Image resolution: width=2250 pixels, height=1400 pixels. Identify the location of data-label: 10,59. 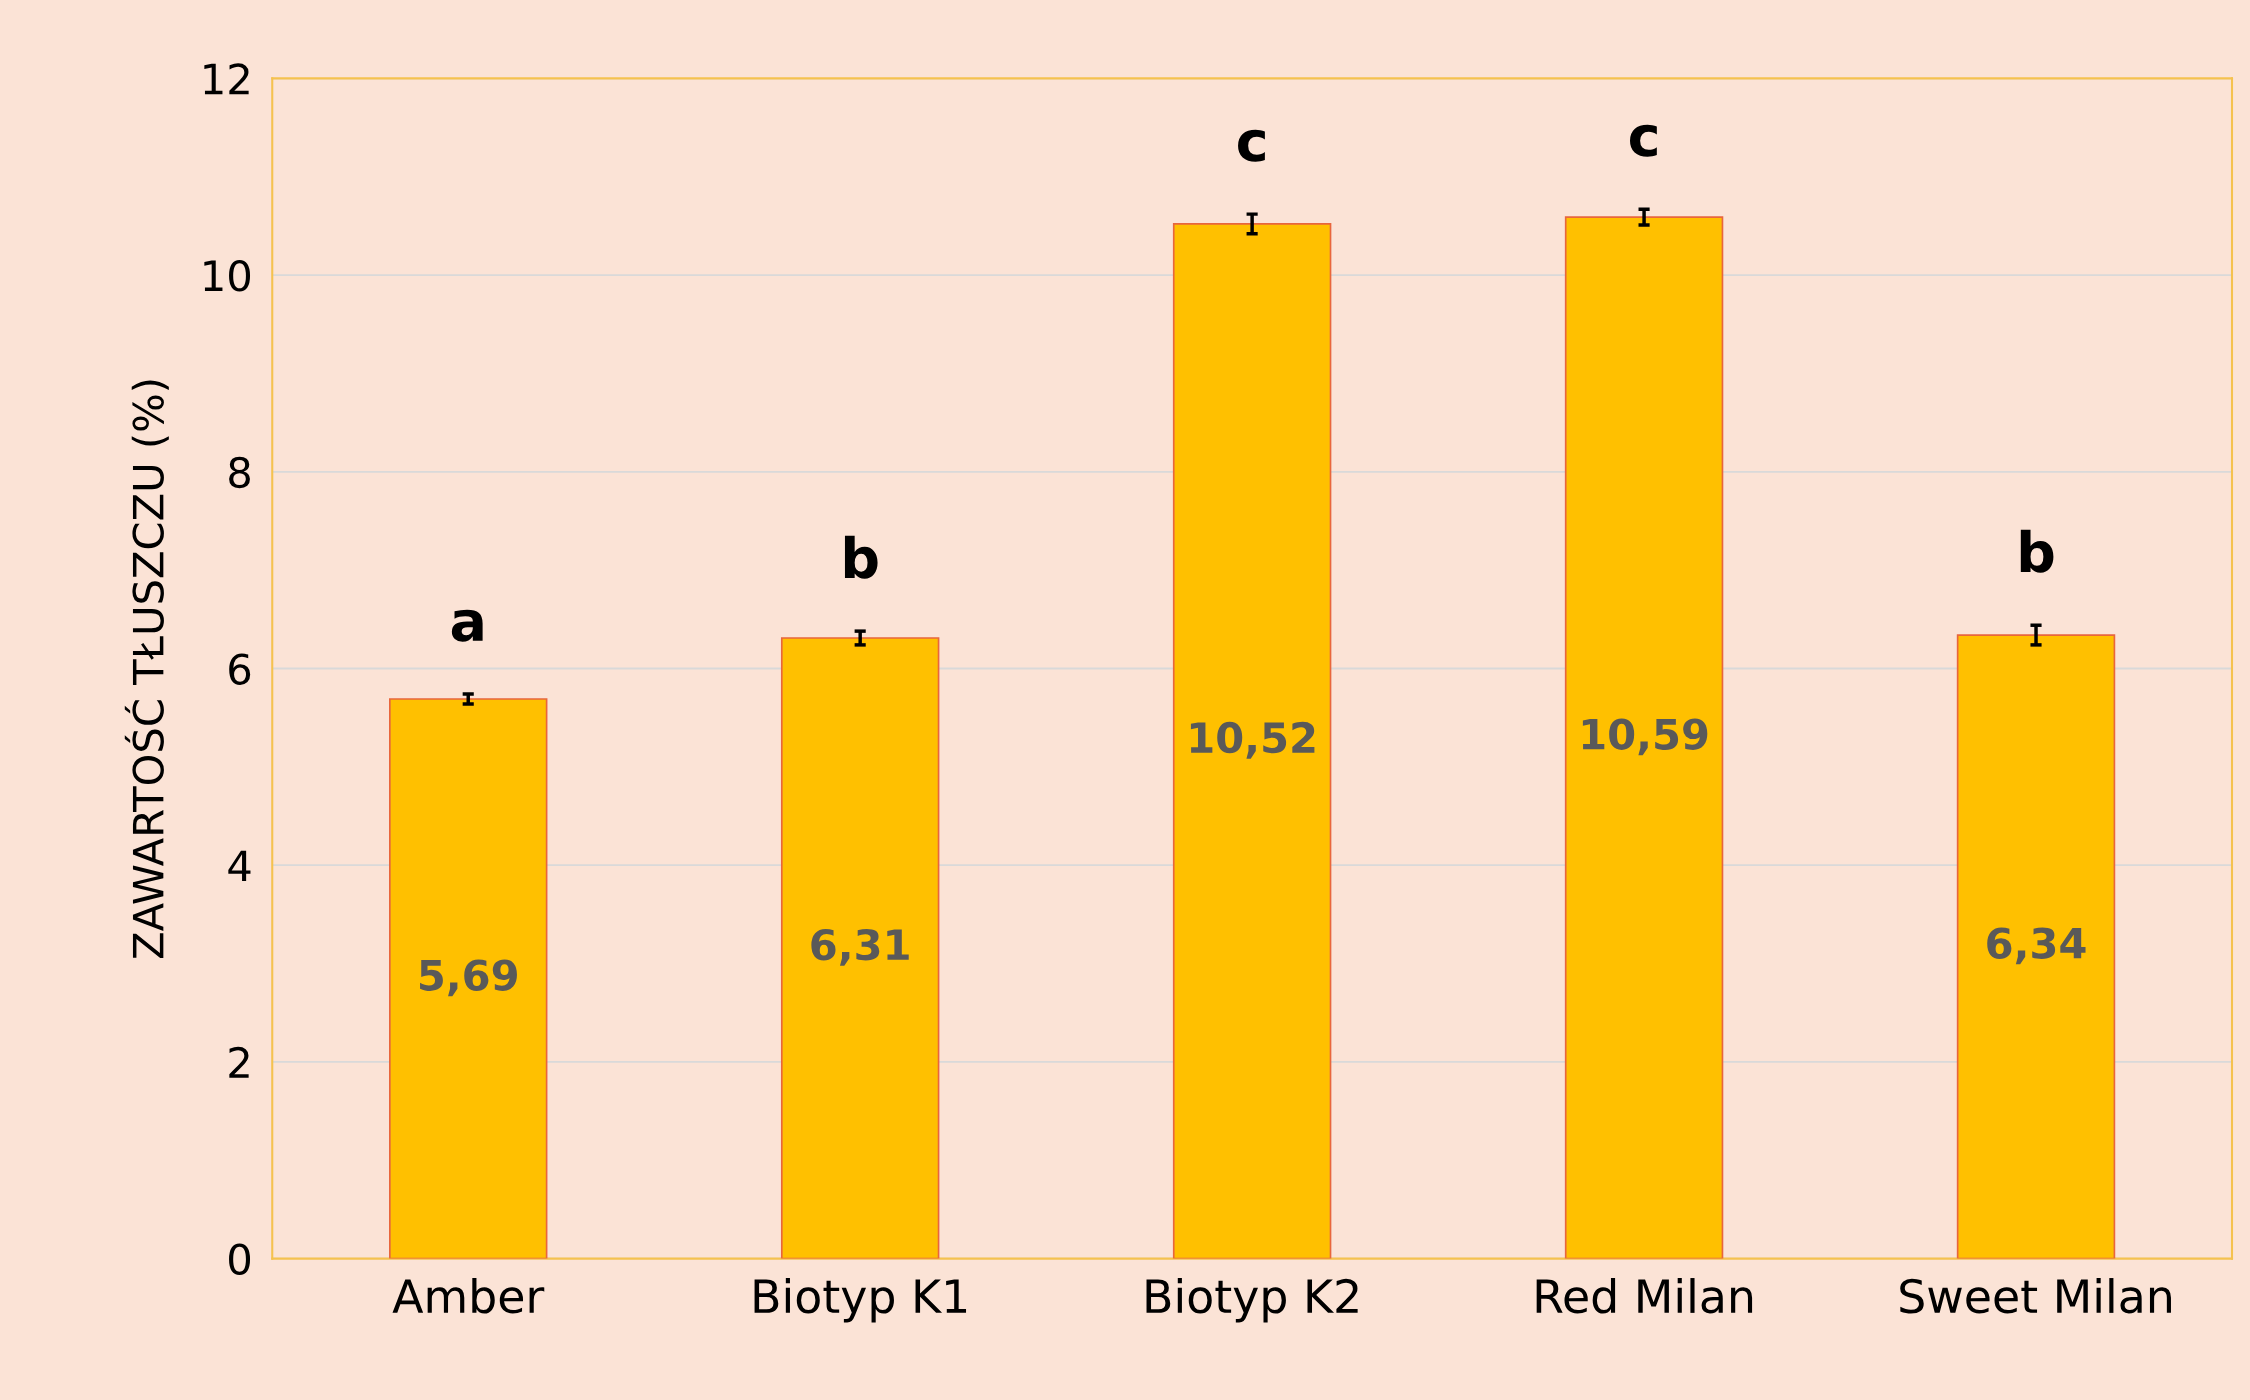
(1645, 737).